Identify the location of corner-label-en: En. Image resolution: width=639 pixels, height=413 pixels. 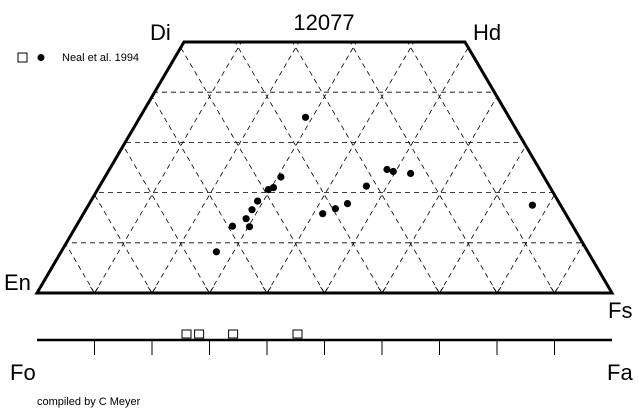
(17, 282).